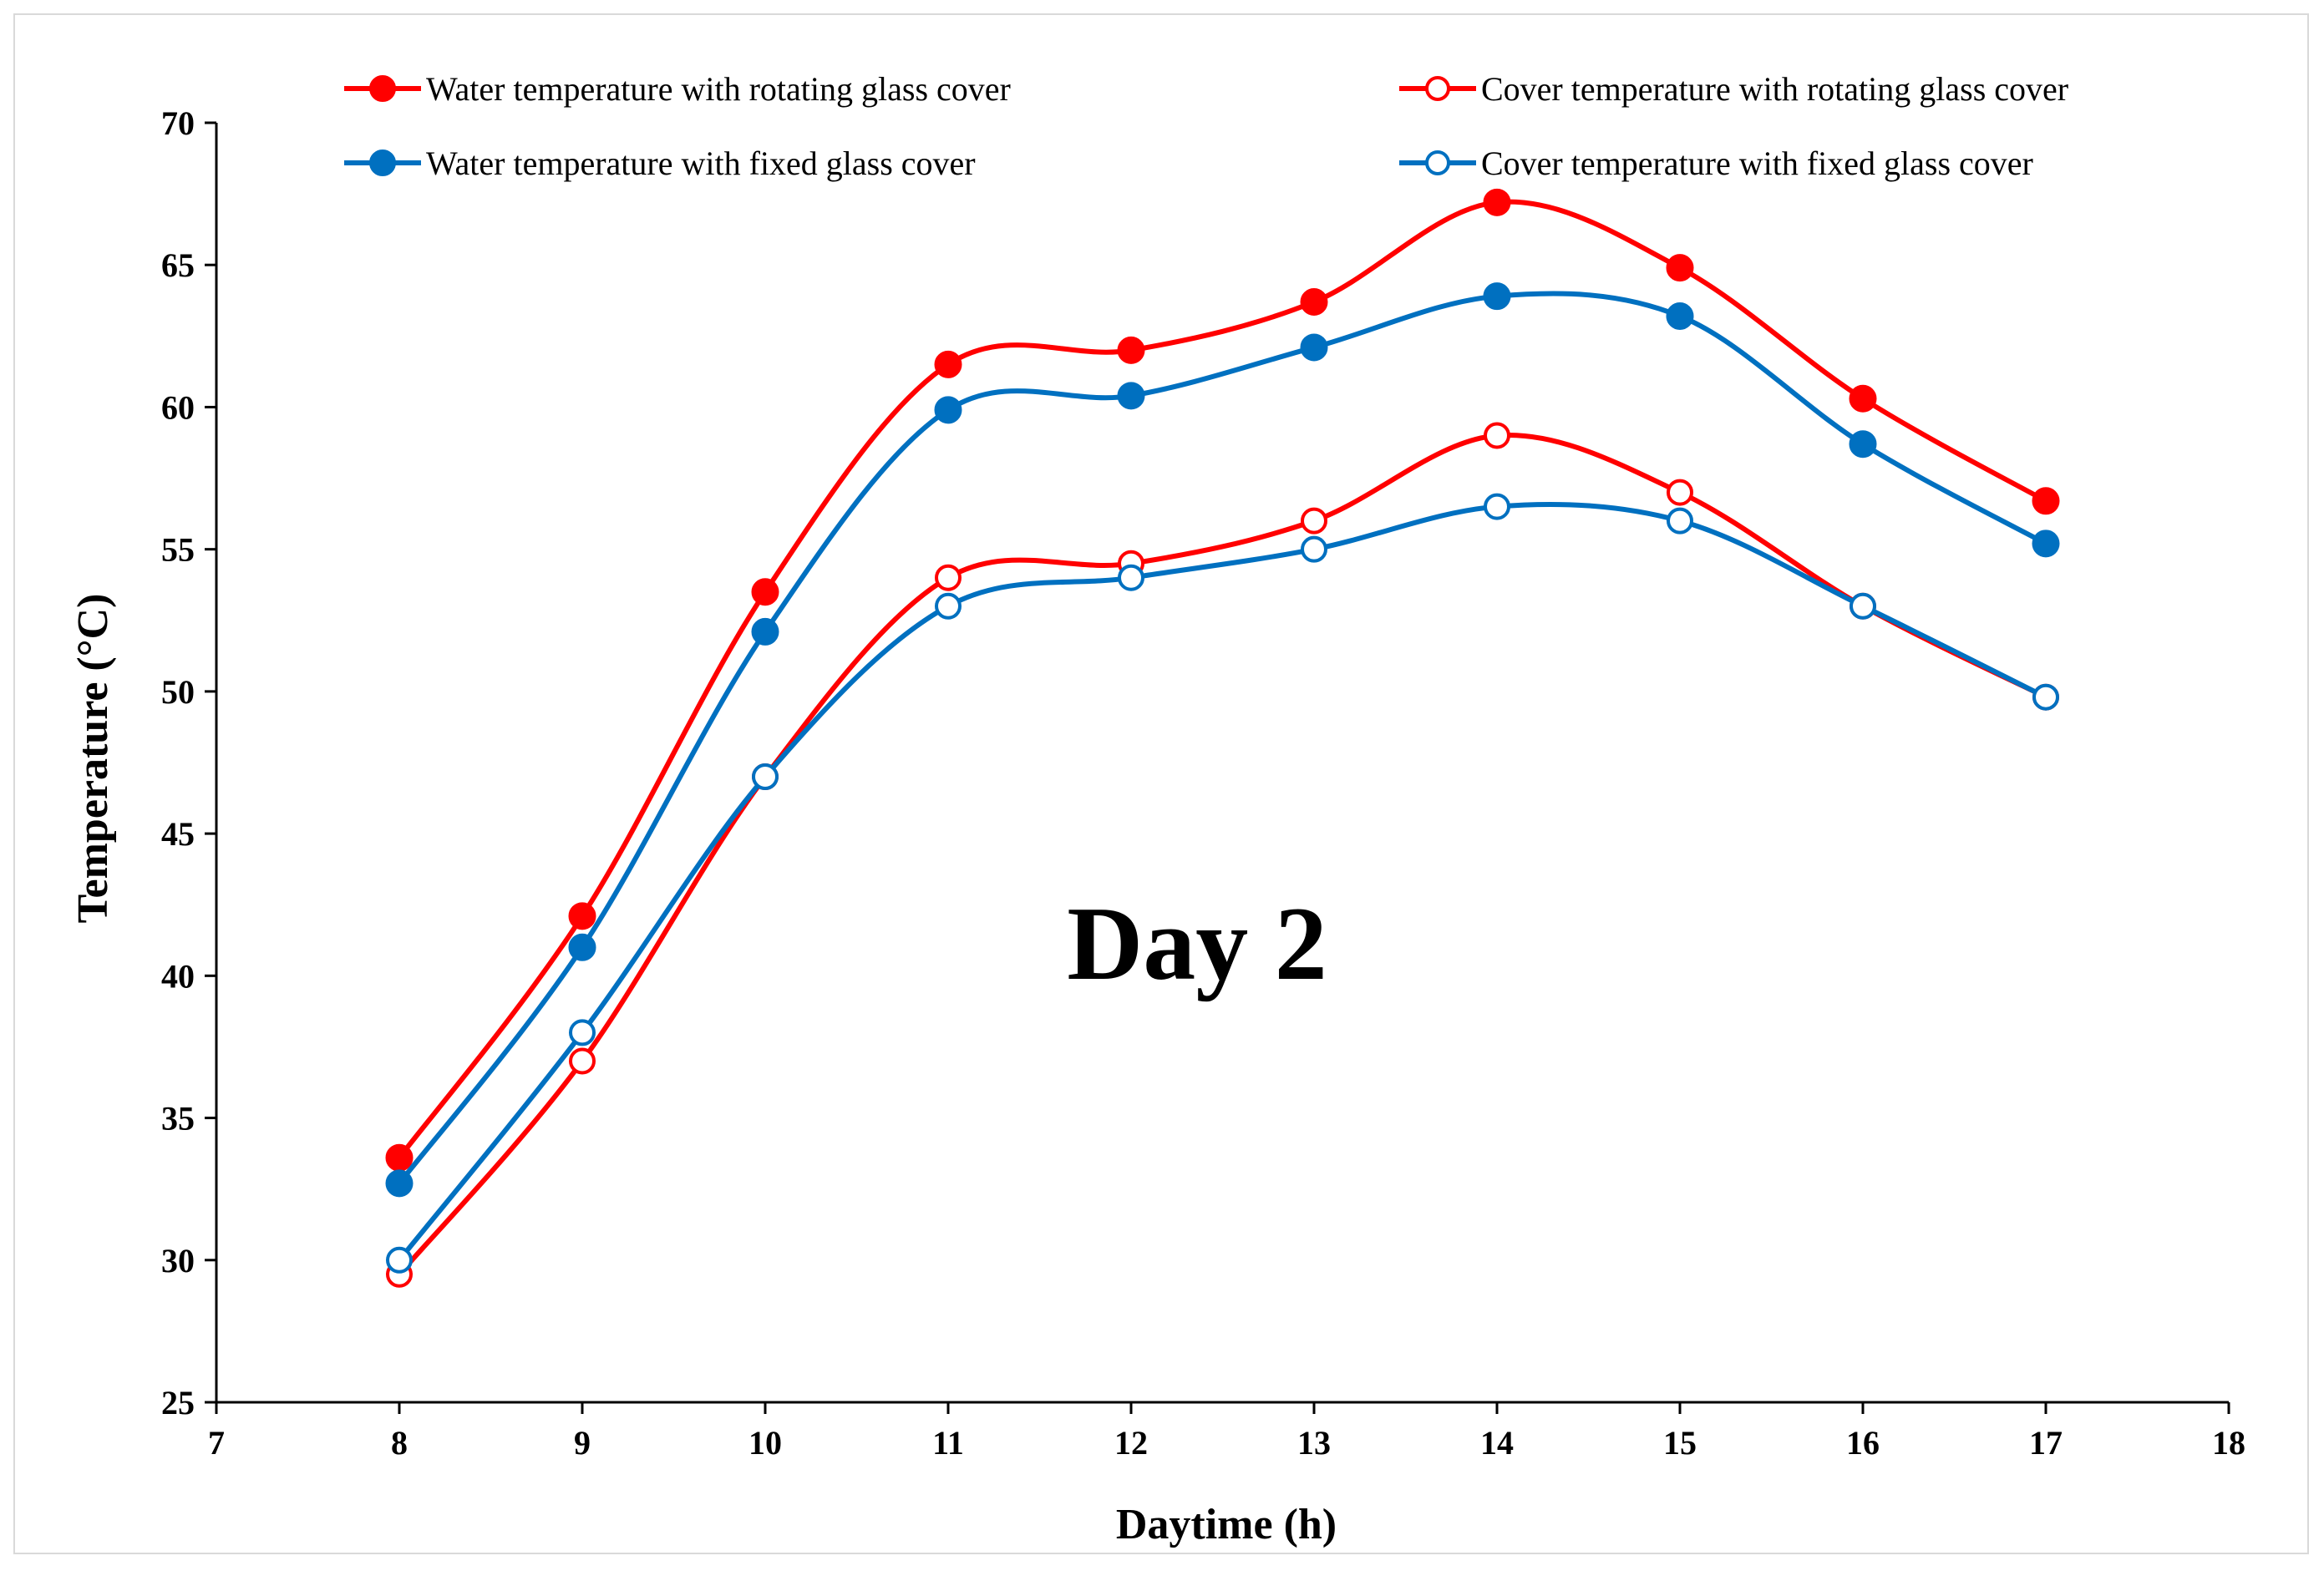 This screenshot has height=1581, width=2324. Describe the element at coordinates (178, 1119) in the screenshot. I see `y-tick-label: 35` at that location.